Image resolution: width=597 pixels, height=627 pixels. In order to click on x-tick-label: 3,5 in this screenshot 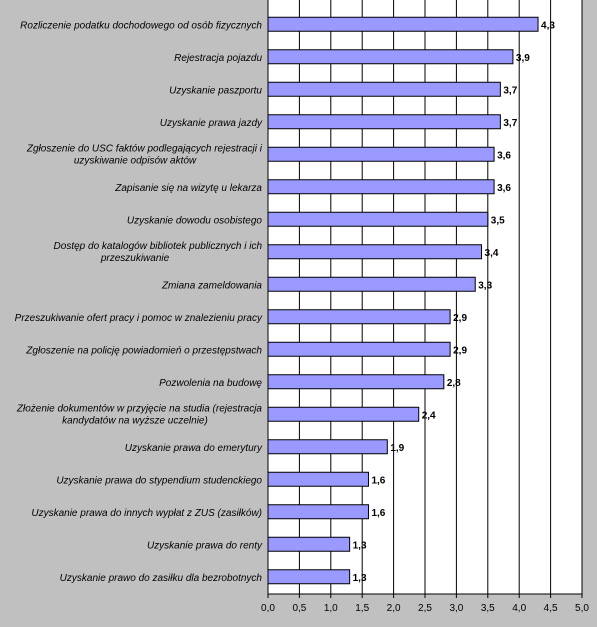, I will do `click(488, 608)`.